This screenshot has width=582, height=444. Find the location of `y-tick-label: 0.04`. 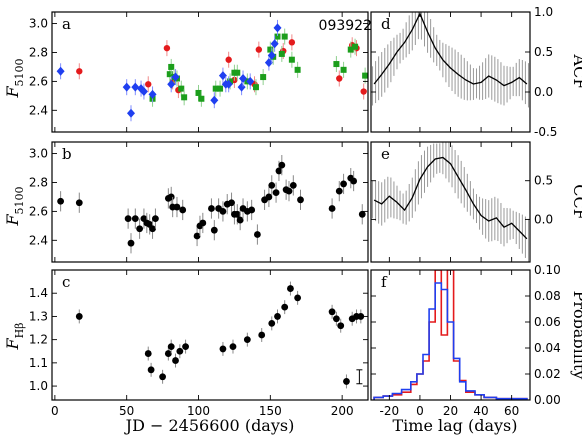

y-tick-label: 0.04 is located at coordinates (547, 348).